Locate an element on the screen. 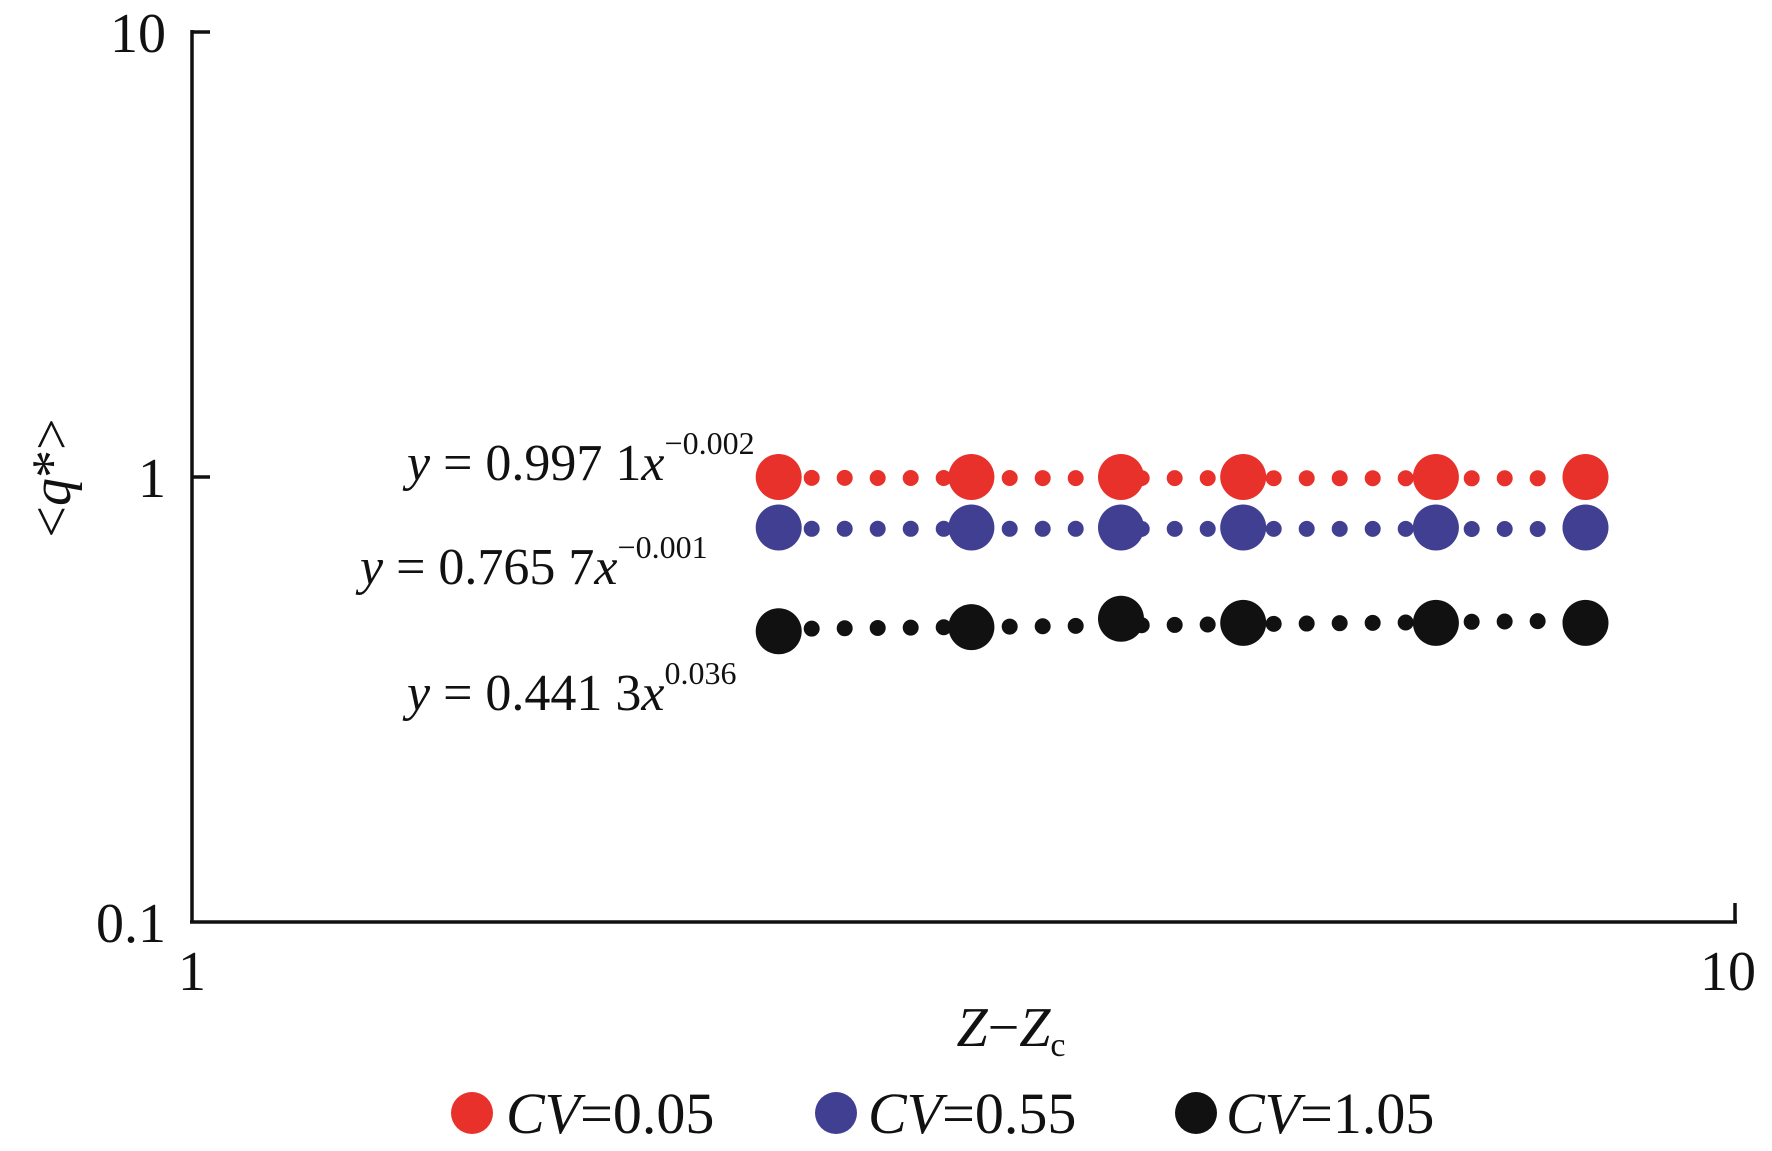  legend-item-cv-1-05: CV=1.05 is located at coordinates (1304, 1113).